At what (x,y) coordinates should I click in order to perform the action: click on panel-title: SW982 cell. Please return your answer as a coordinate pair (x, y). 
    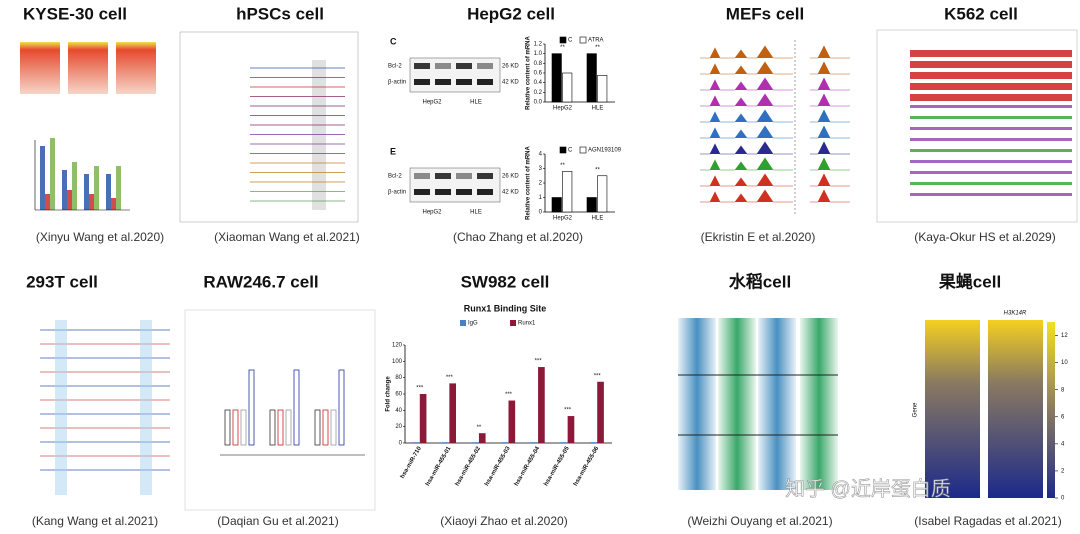
    Looking at the image, I should click on (505, 281).